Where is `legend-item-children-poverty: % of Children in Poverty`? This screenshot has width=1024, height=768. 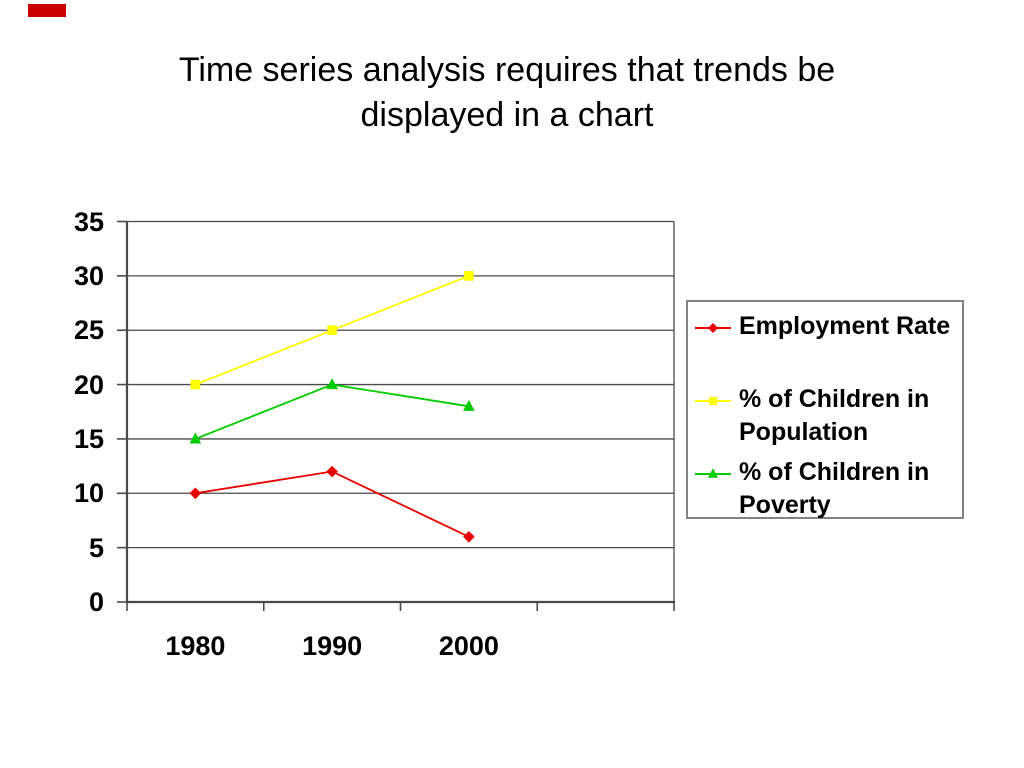
legend-item-children-poverty: % of Children in Poverty is located at coordinates (822, 489).